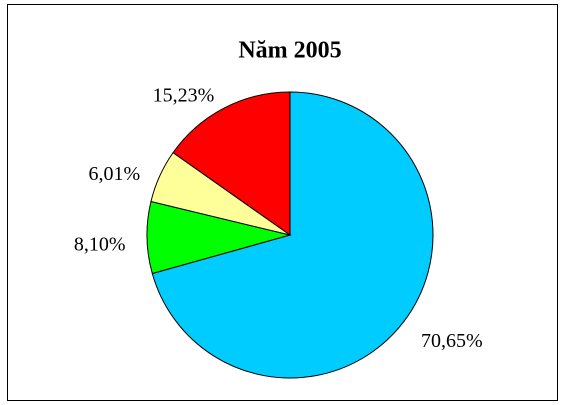 This screenshot has height=405, width=567. Describe the element at coordinates (452, 341) in the screenshot. I see `data-label: 70,65%` at that location.